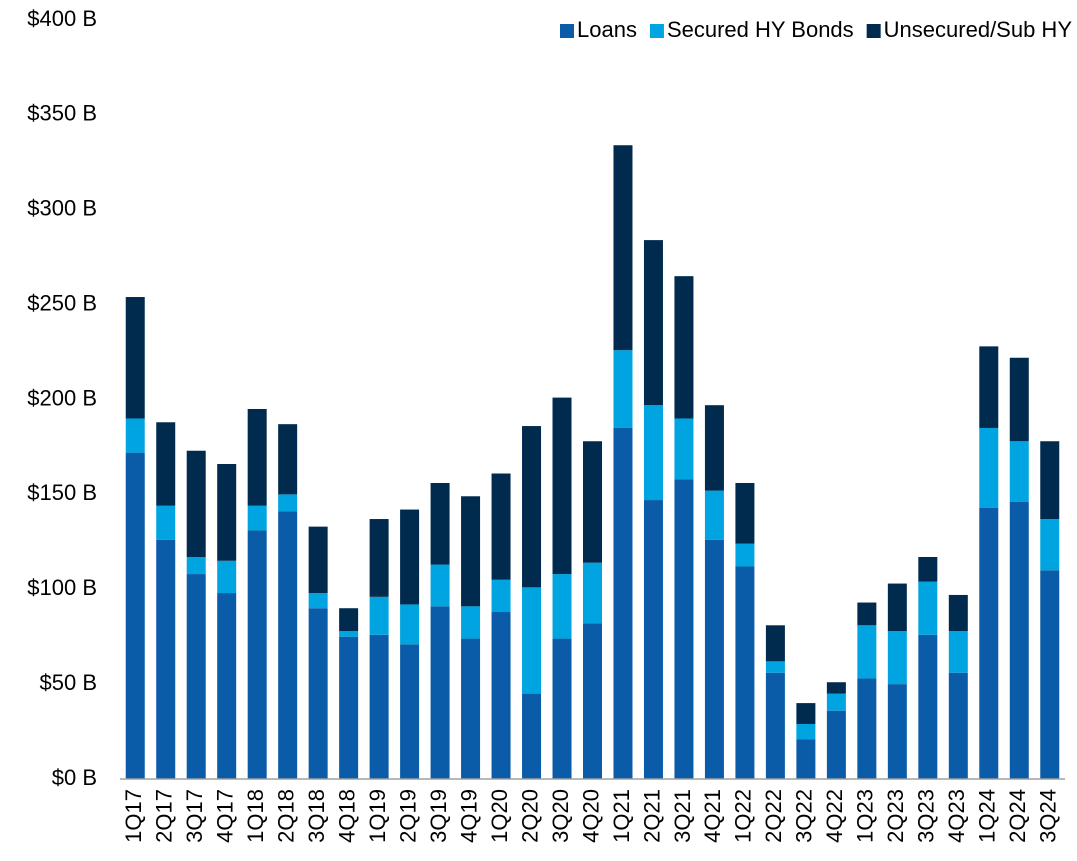 This screenshot has height=861, width=1077. I want to click on x-tick-label: 3Q22, so click(804, 816).